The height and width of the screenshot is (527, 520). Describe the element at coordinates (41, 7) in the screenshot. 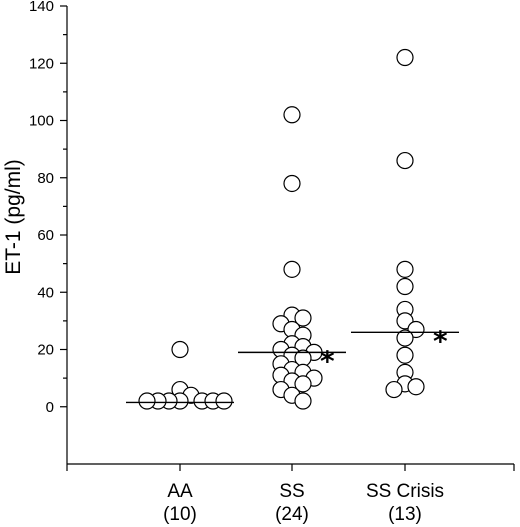

I see `y-tick-label: 140` at that location.